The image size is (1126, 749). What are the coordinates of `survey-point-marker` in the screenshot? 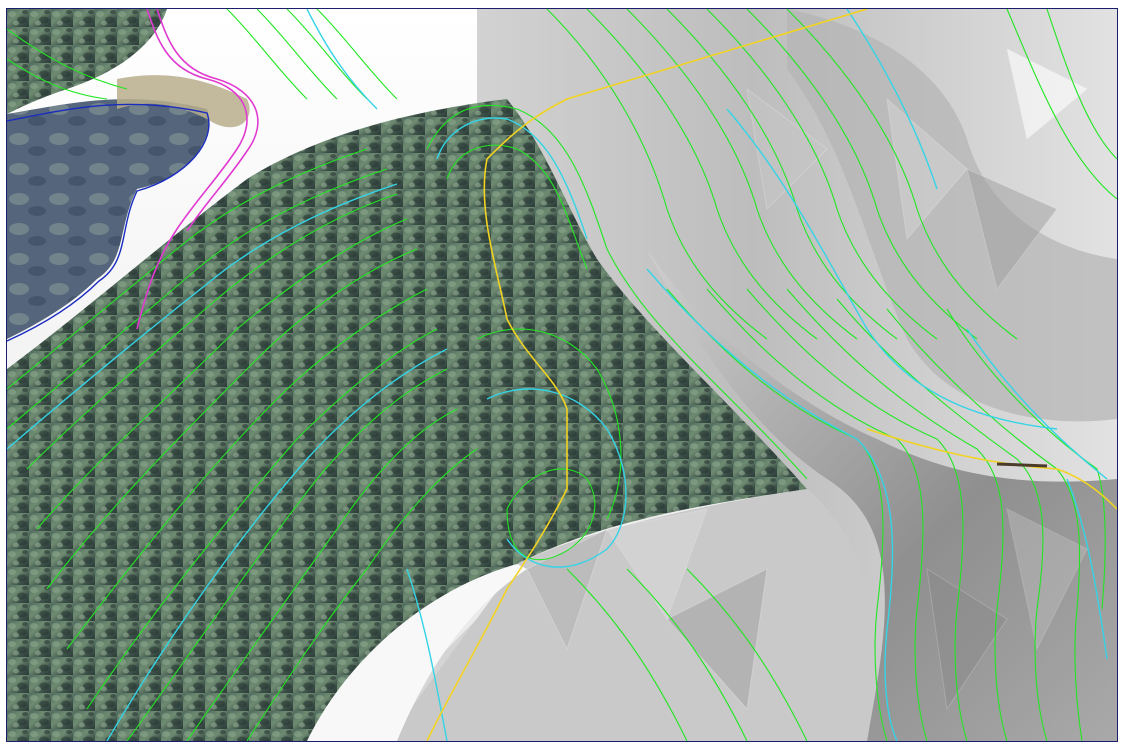 It's located at (555, 499).